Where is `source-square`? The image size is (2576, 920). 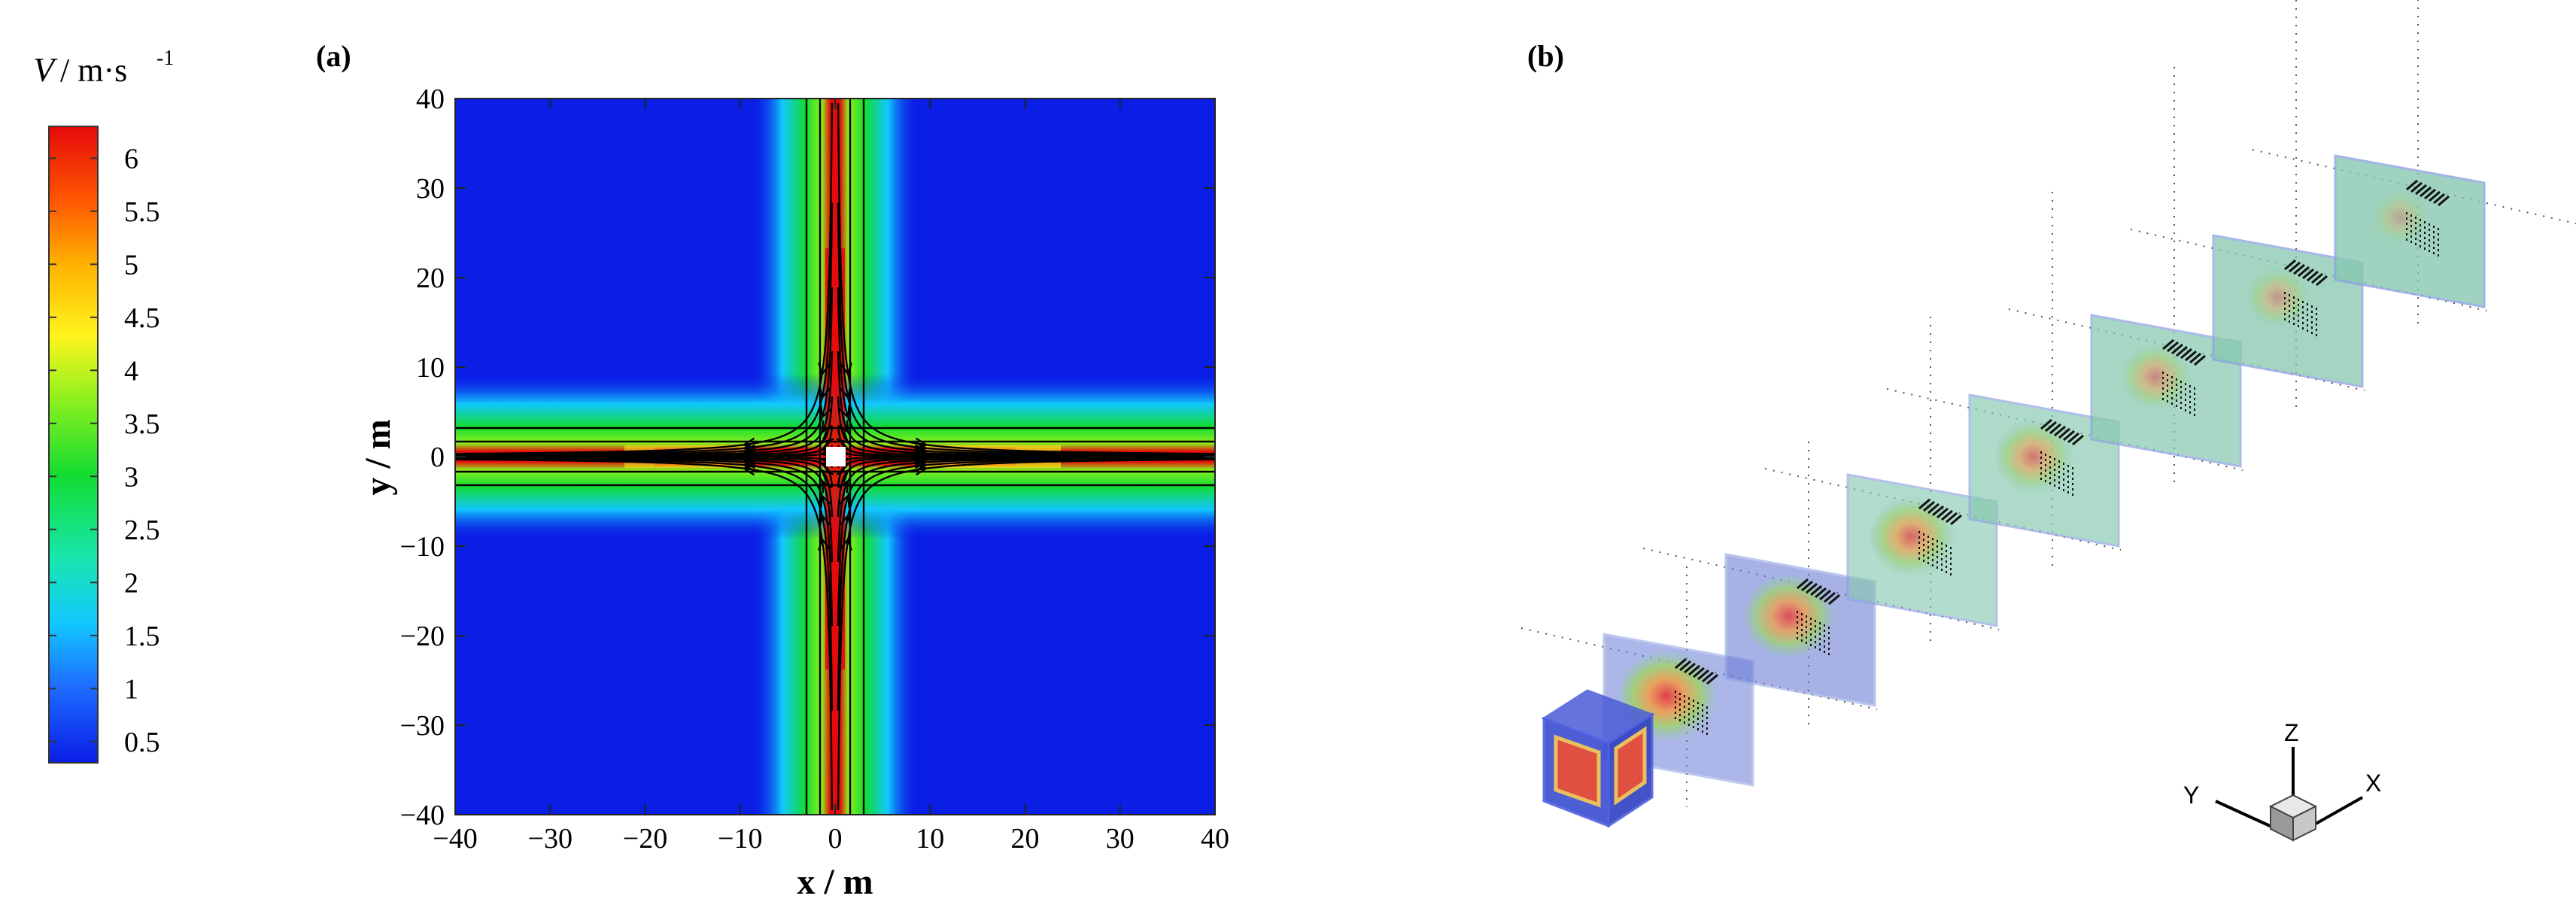 source-square is located at coordinates (836, 456).